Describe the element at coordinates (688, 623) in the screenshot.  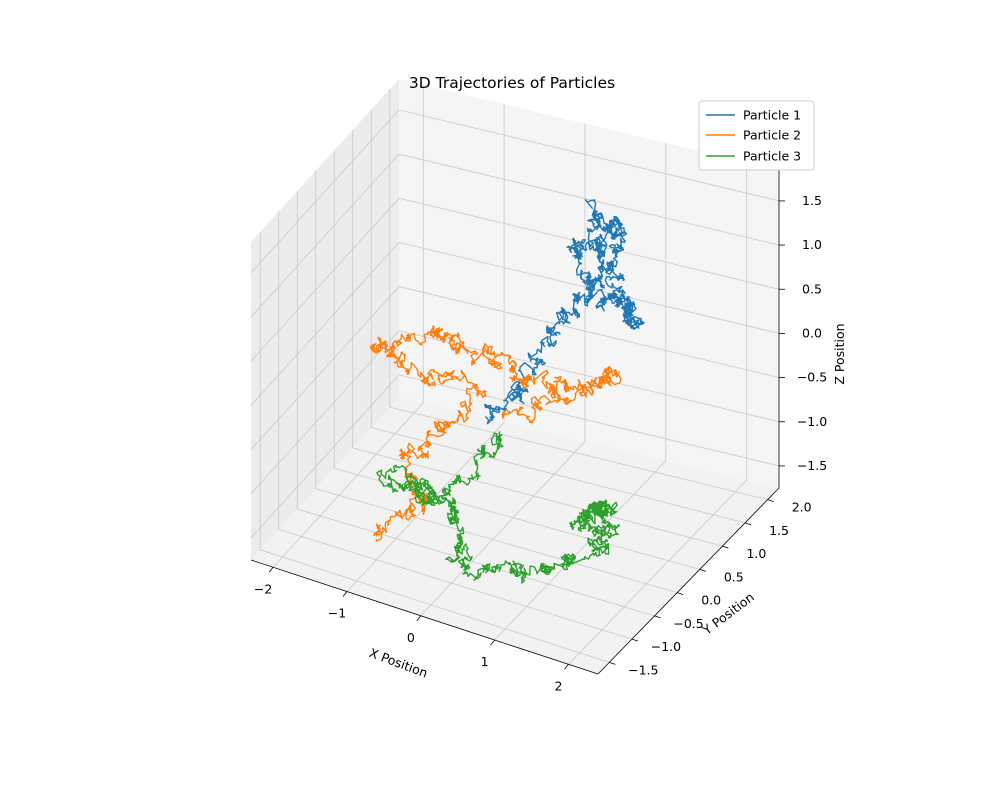
I see `y-tick-label: −0.5` at that location.